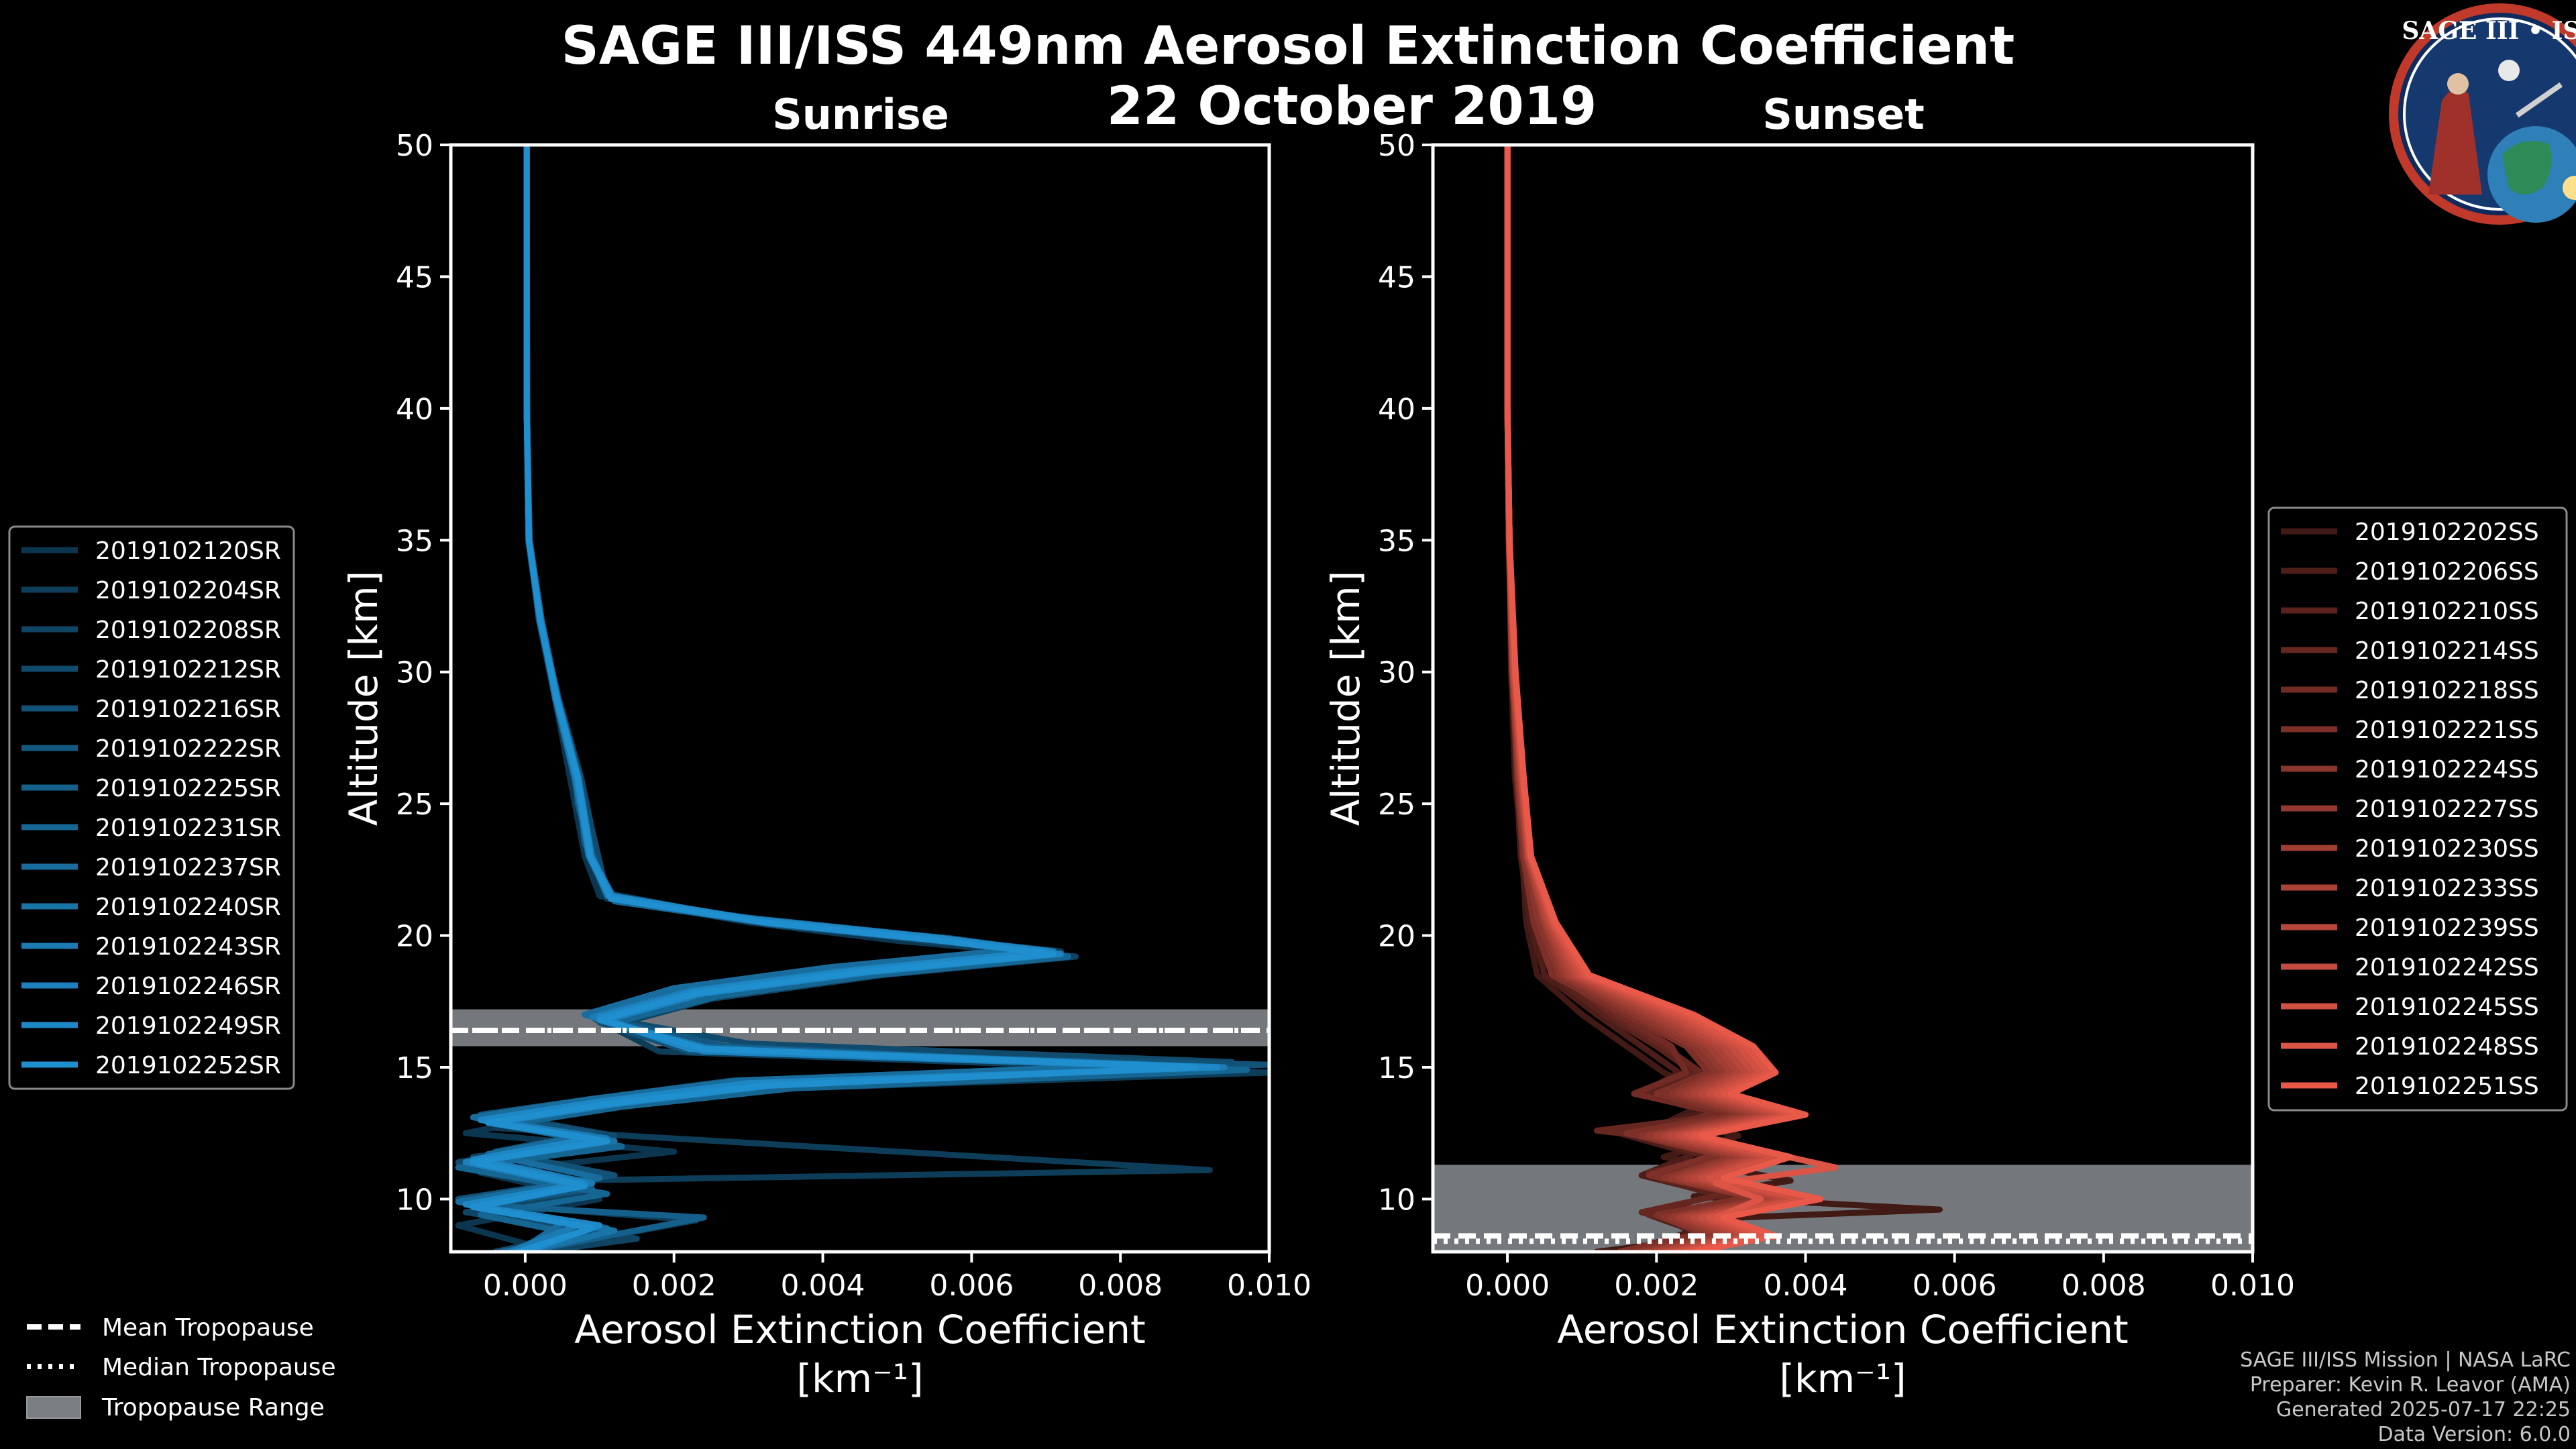 This screenshot has width=2576, height=1449. What do you see at coordinates (525, 1286) in the screenshot?
I see `sunrise-xtick-label: 0.000` at bounding box center [525, 1286].